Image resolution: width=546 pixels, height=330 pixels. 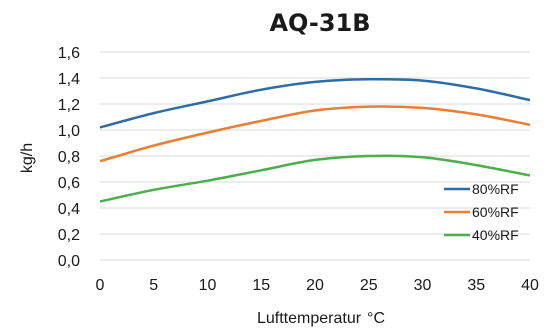 What do you see at coordinates (69, 209) in the screenshot?
I see `y-tick-label: 0,4` at bounding box center [69, 209].